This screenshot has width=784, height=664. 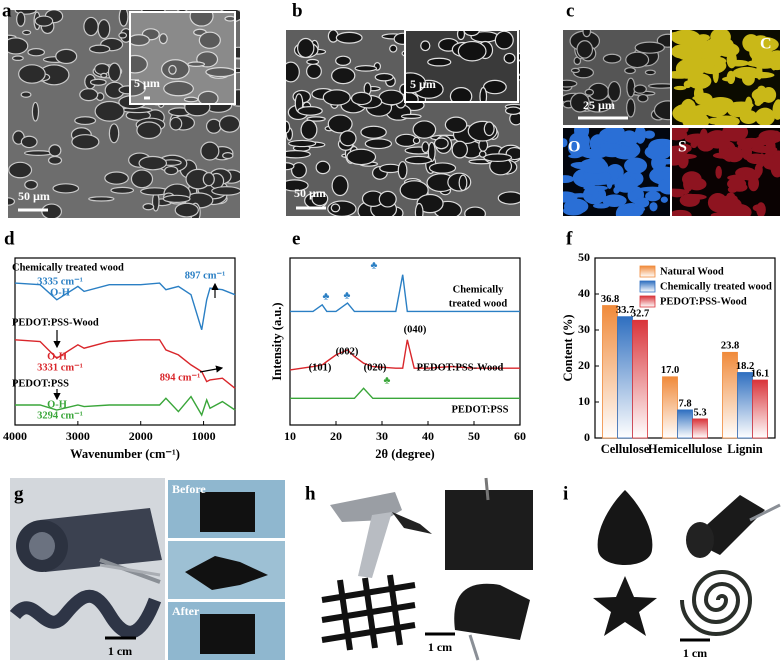 I want to click on annotation: treated wood, so click(x=478, y=303).